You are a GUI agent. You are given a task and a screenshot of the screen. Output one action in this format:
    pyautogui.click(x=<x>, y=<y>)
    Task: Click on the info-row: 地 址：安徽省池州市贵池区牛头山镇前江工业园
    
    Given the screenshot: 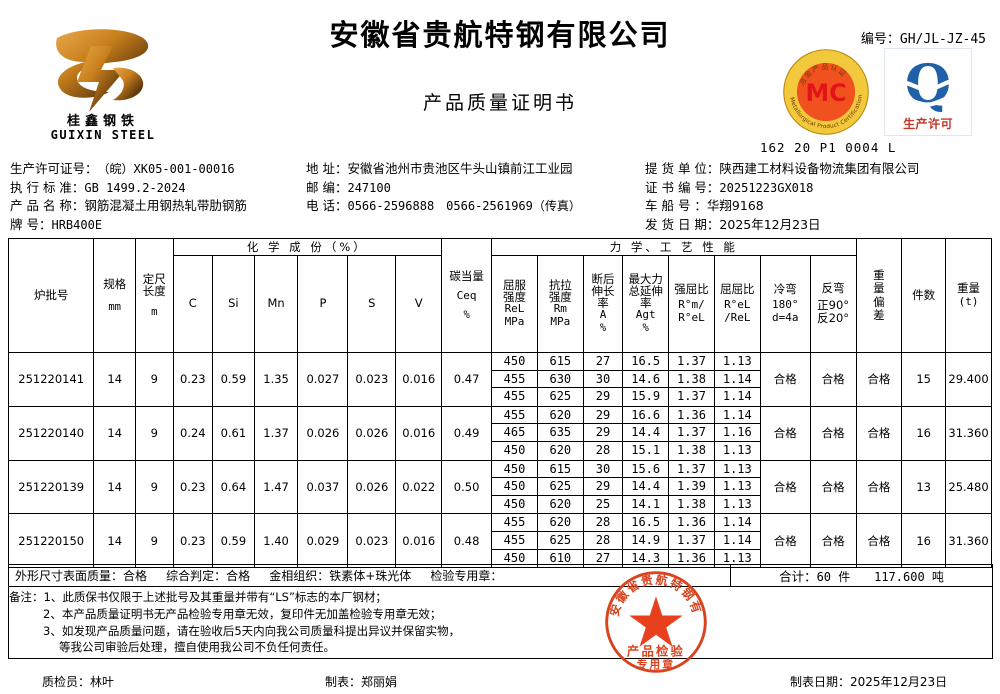 What is the action you would take?
    pyautogui.click(x=471, y=169)
    